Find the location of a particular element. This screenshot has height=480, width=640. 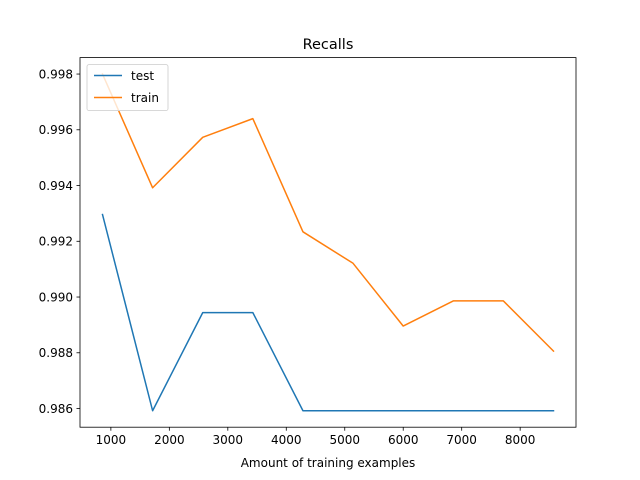

y-tick-label: 0.986 is located at coordinates (56, 409).